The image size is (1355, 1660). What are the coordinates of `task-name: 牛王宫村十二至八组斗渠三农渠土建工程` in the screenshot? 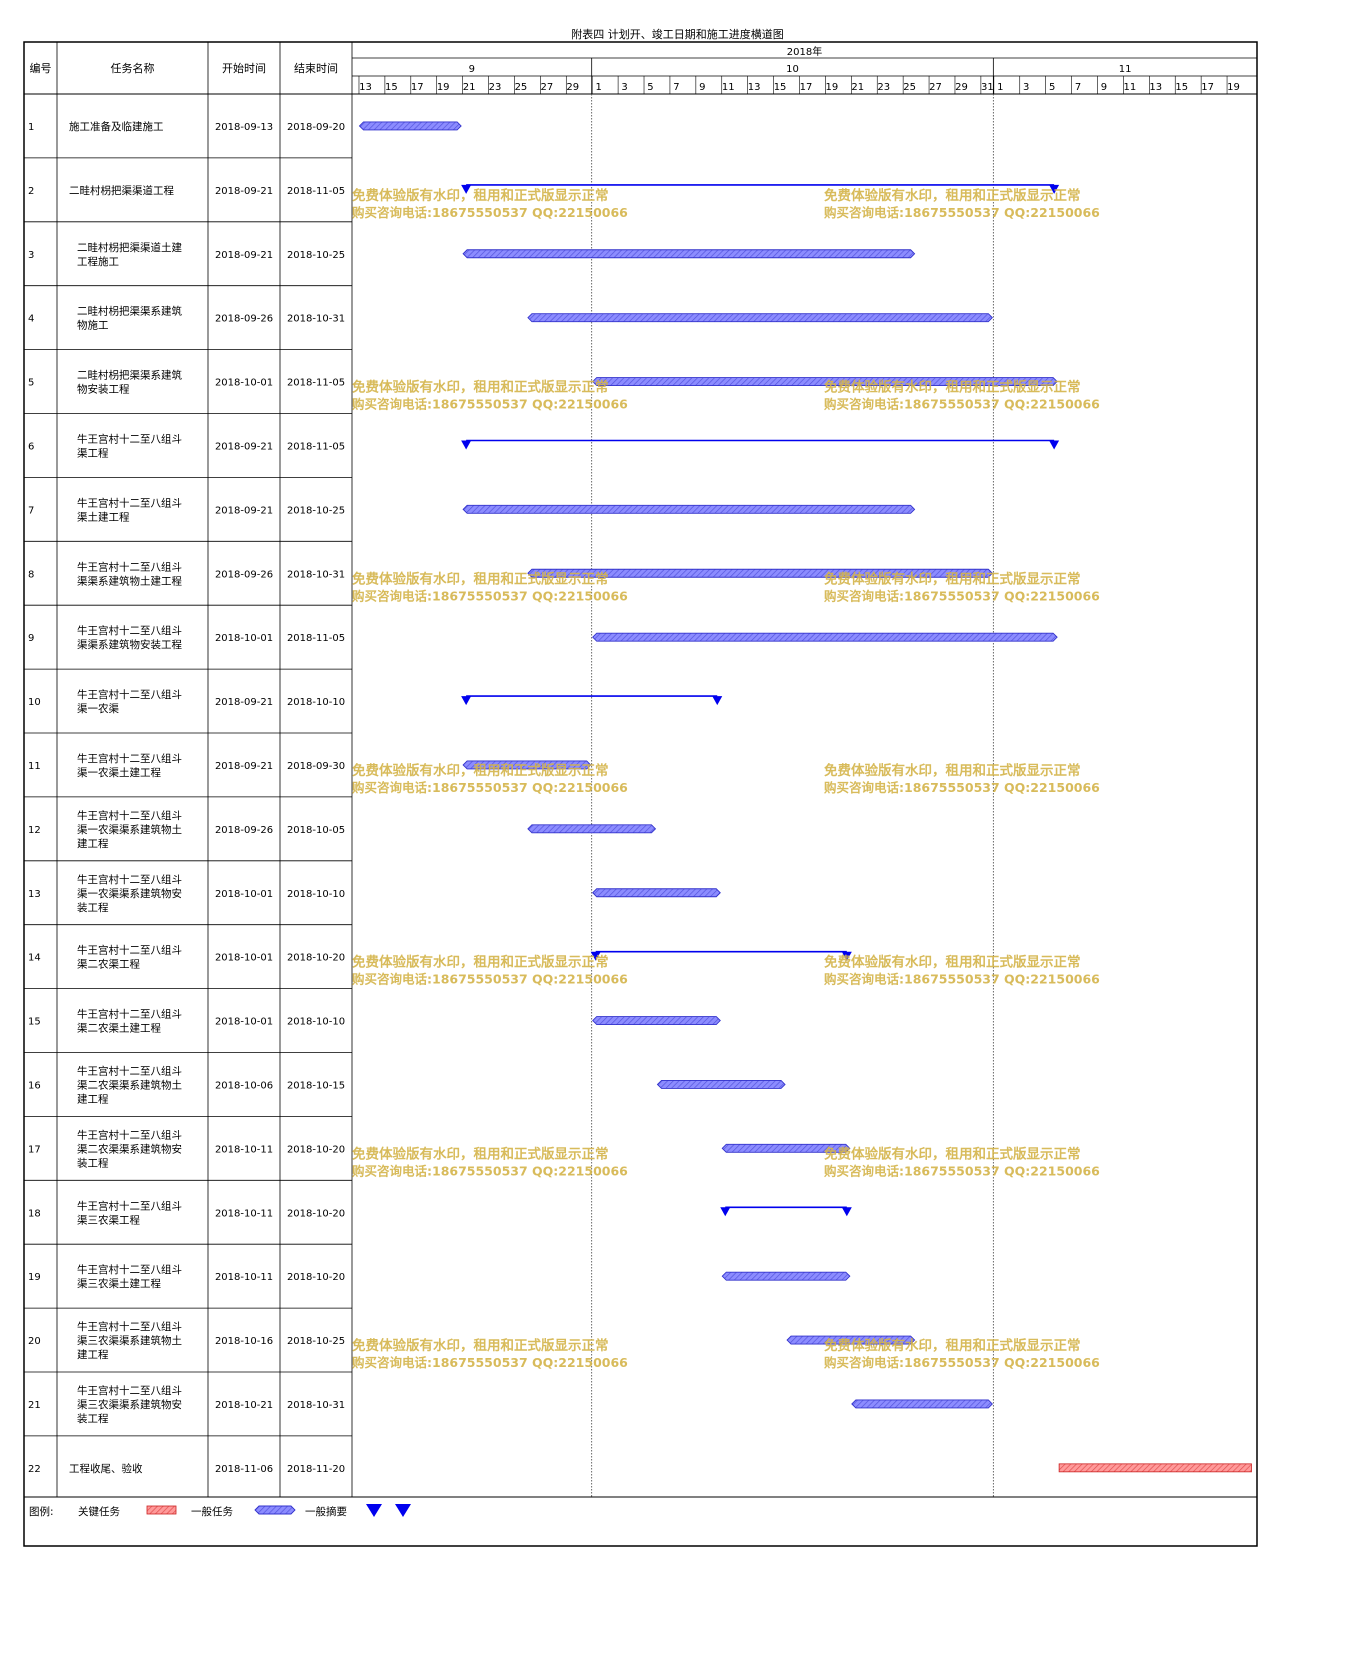 It's located at (129, 1276).